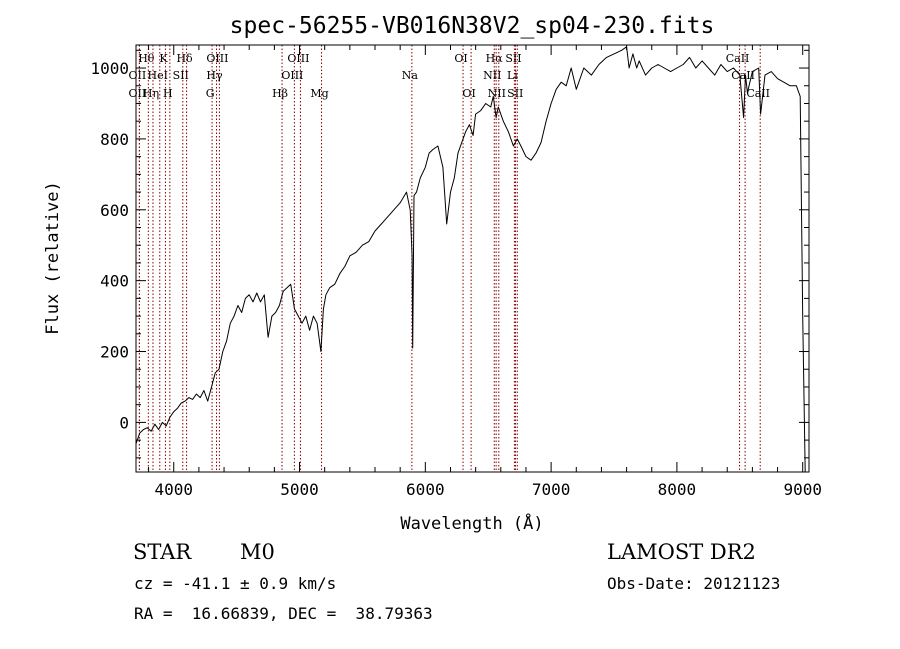  I want to click on survey-label: LAMOST DR2, so click(681, 552).